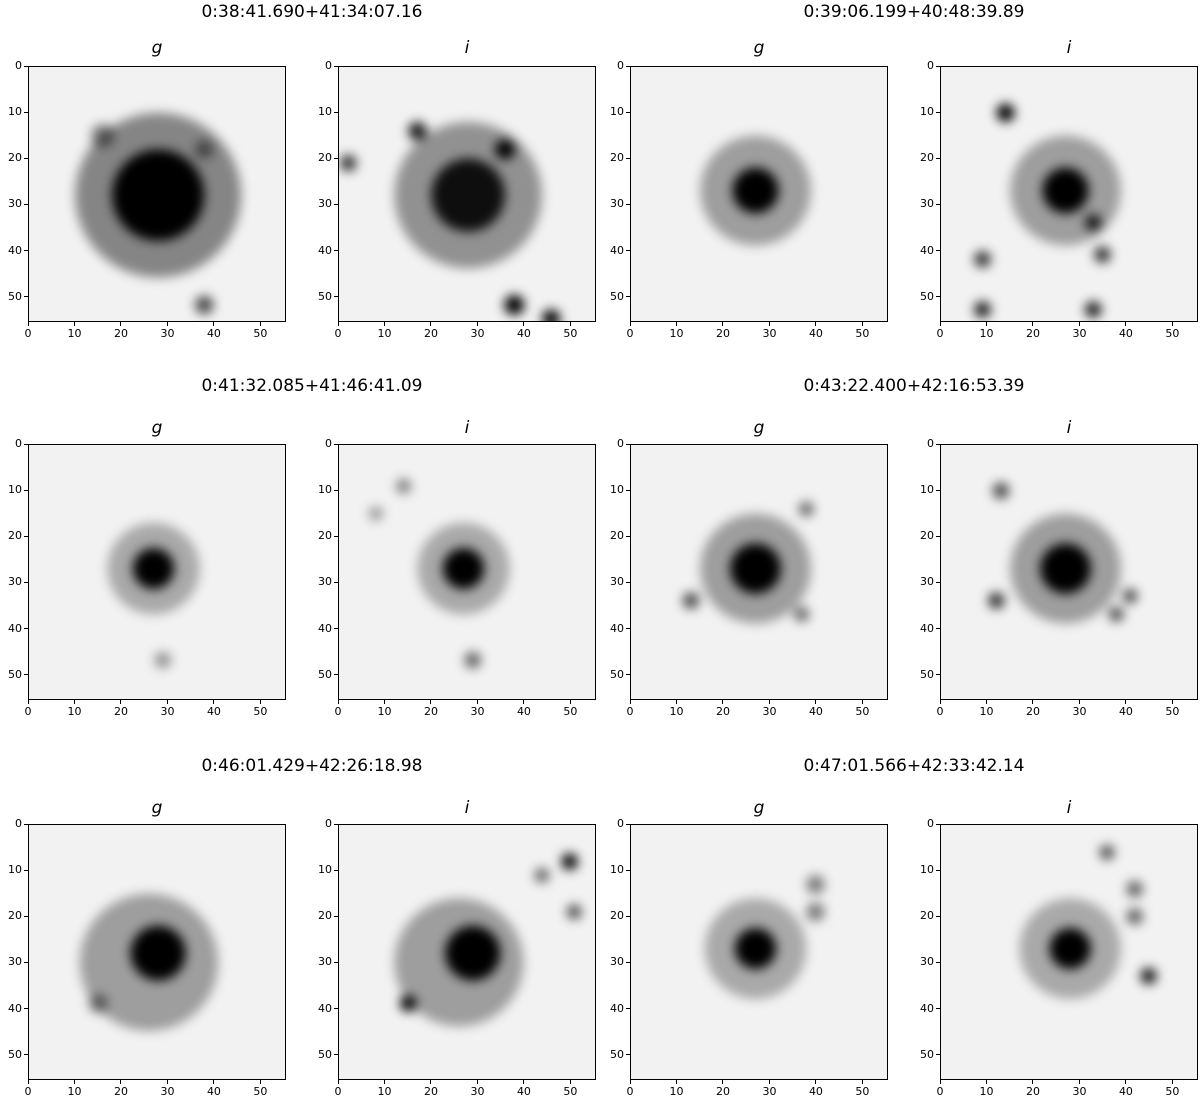  I want to click on image-panel-frame, so click(1069, 952).